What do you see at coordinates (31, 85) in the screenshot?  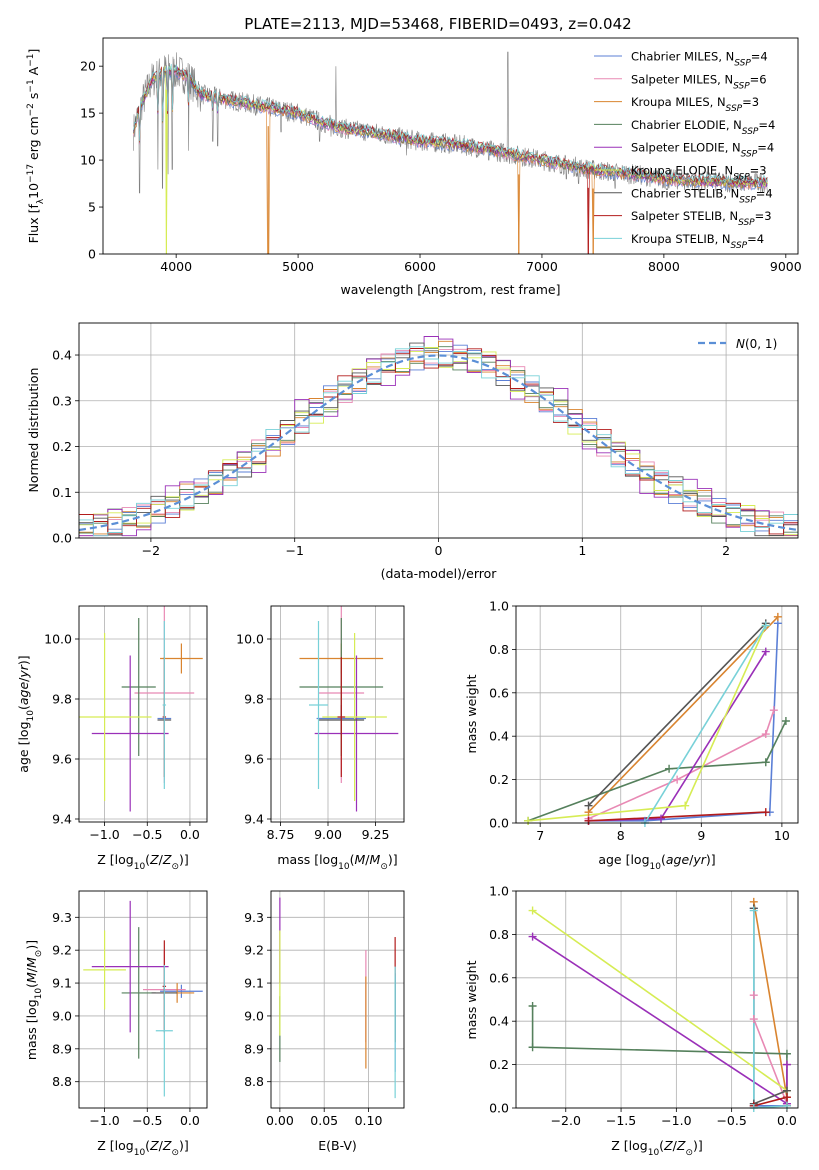 I see `y-axis-label-part: −1` at bounding box center [31, 85].